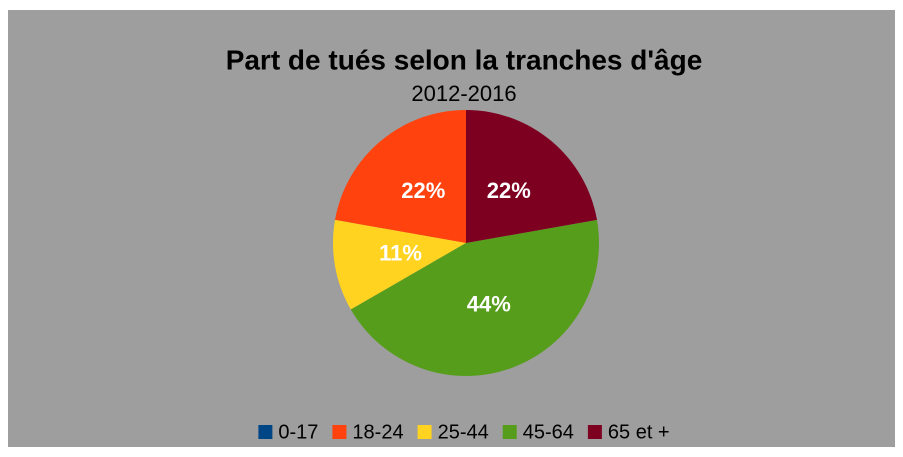  What do you see at coordinates (400, 252) in the screenshot?
I see `data-label: 11%` at bounding box center [400, 252].